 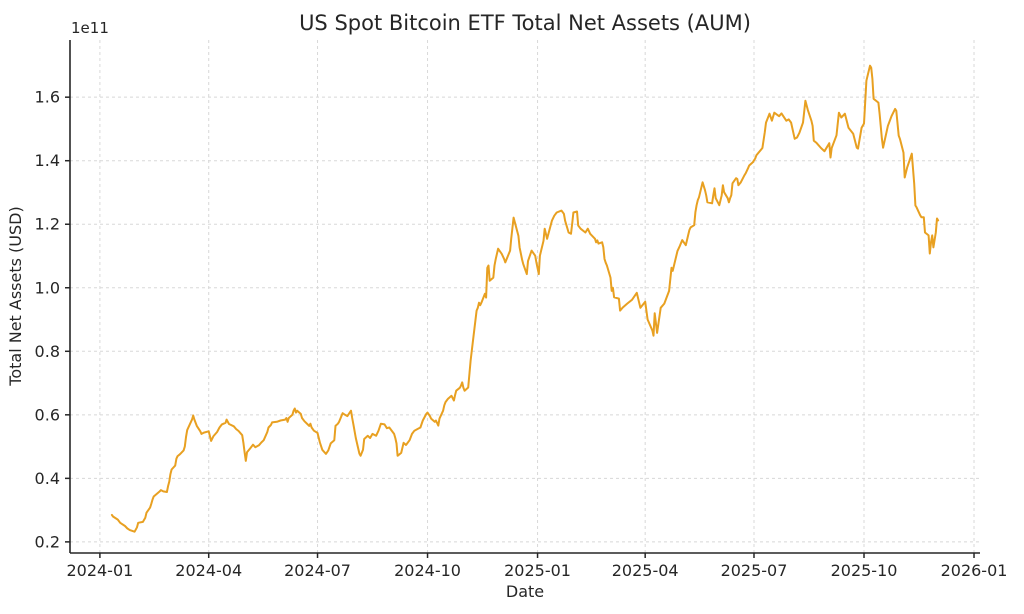 I want to click on x-tick-label: 2025-07, so click(x=754, y=570).